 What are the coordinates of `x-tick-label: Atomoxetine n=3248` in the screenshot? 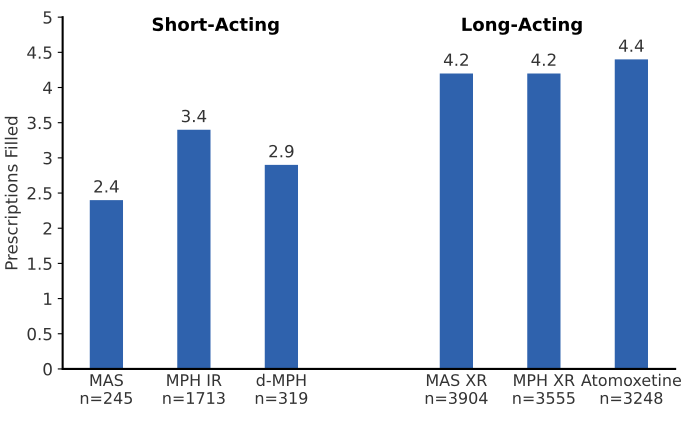 It's located at (631, 389).